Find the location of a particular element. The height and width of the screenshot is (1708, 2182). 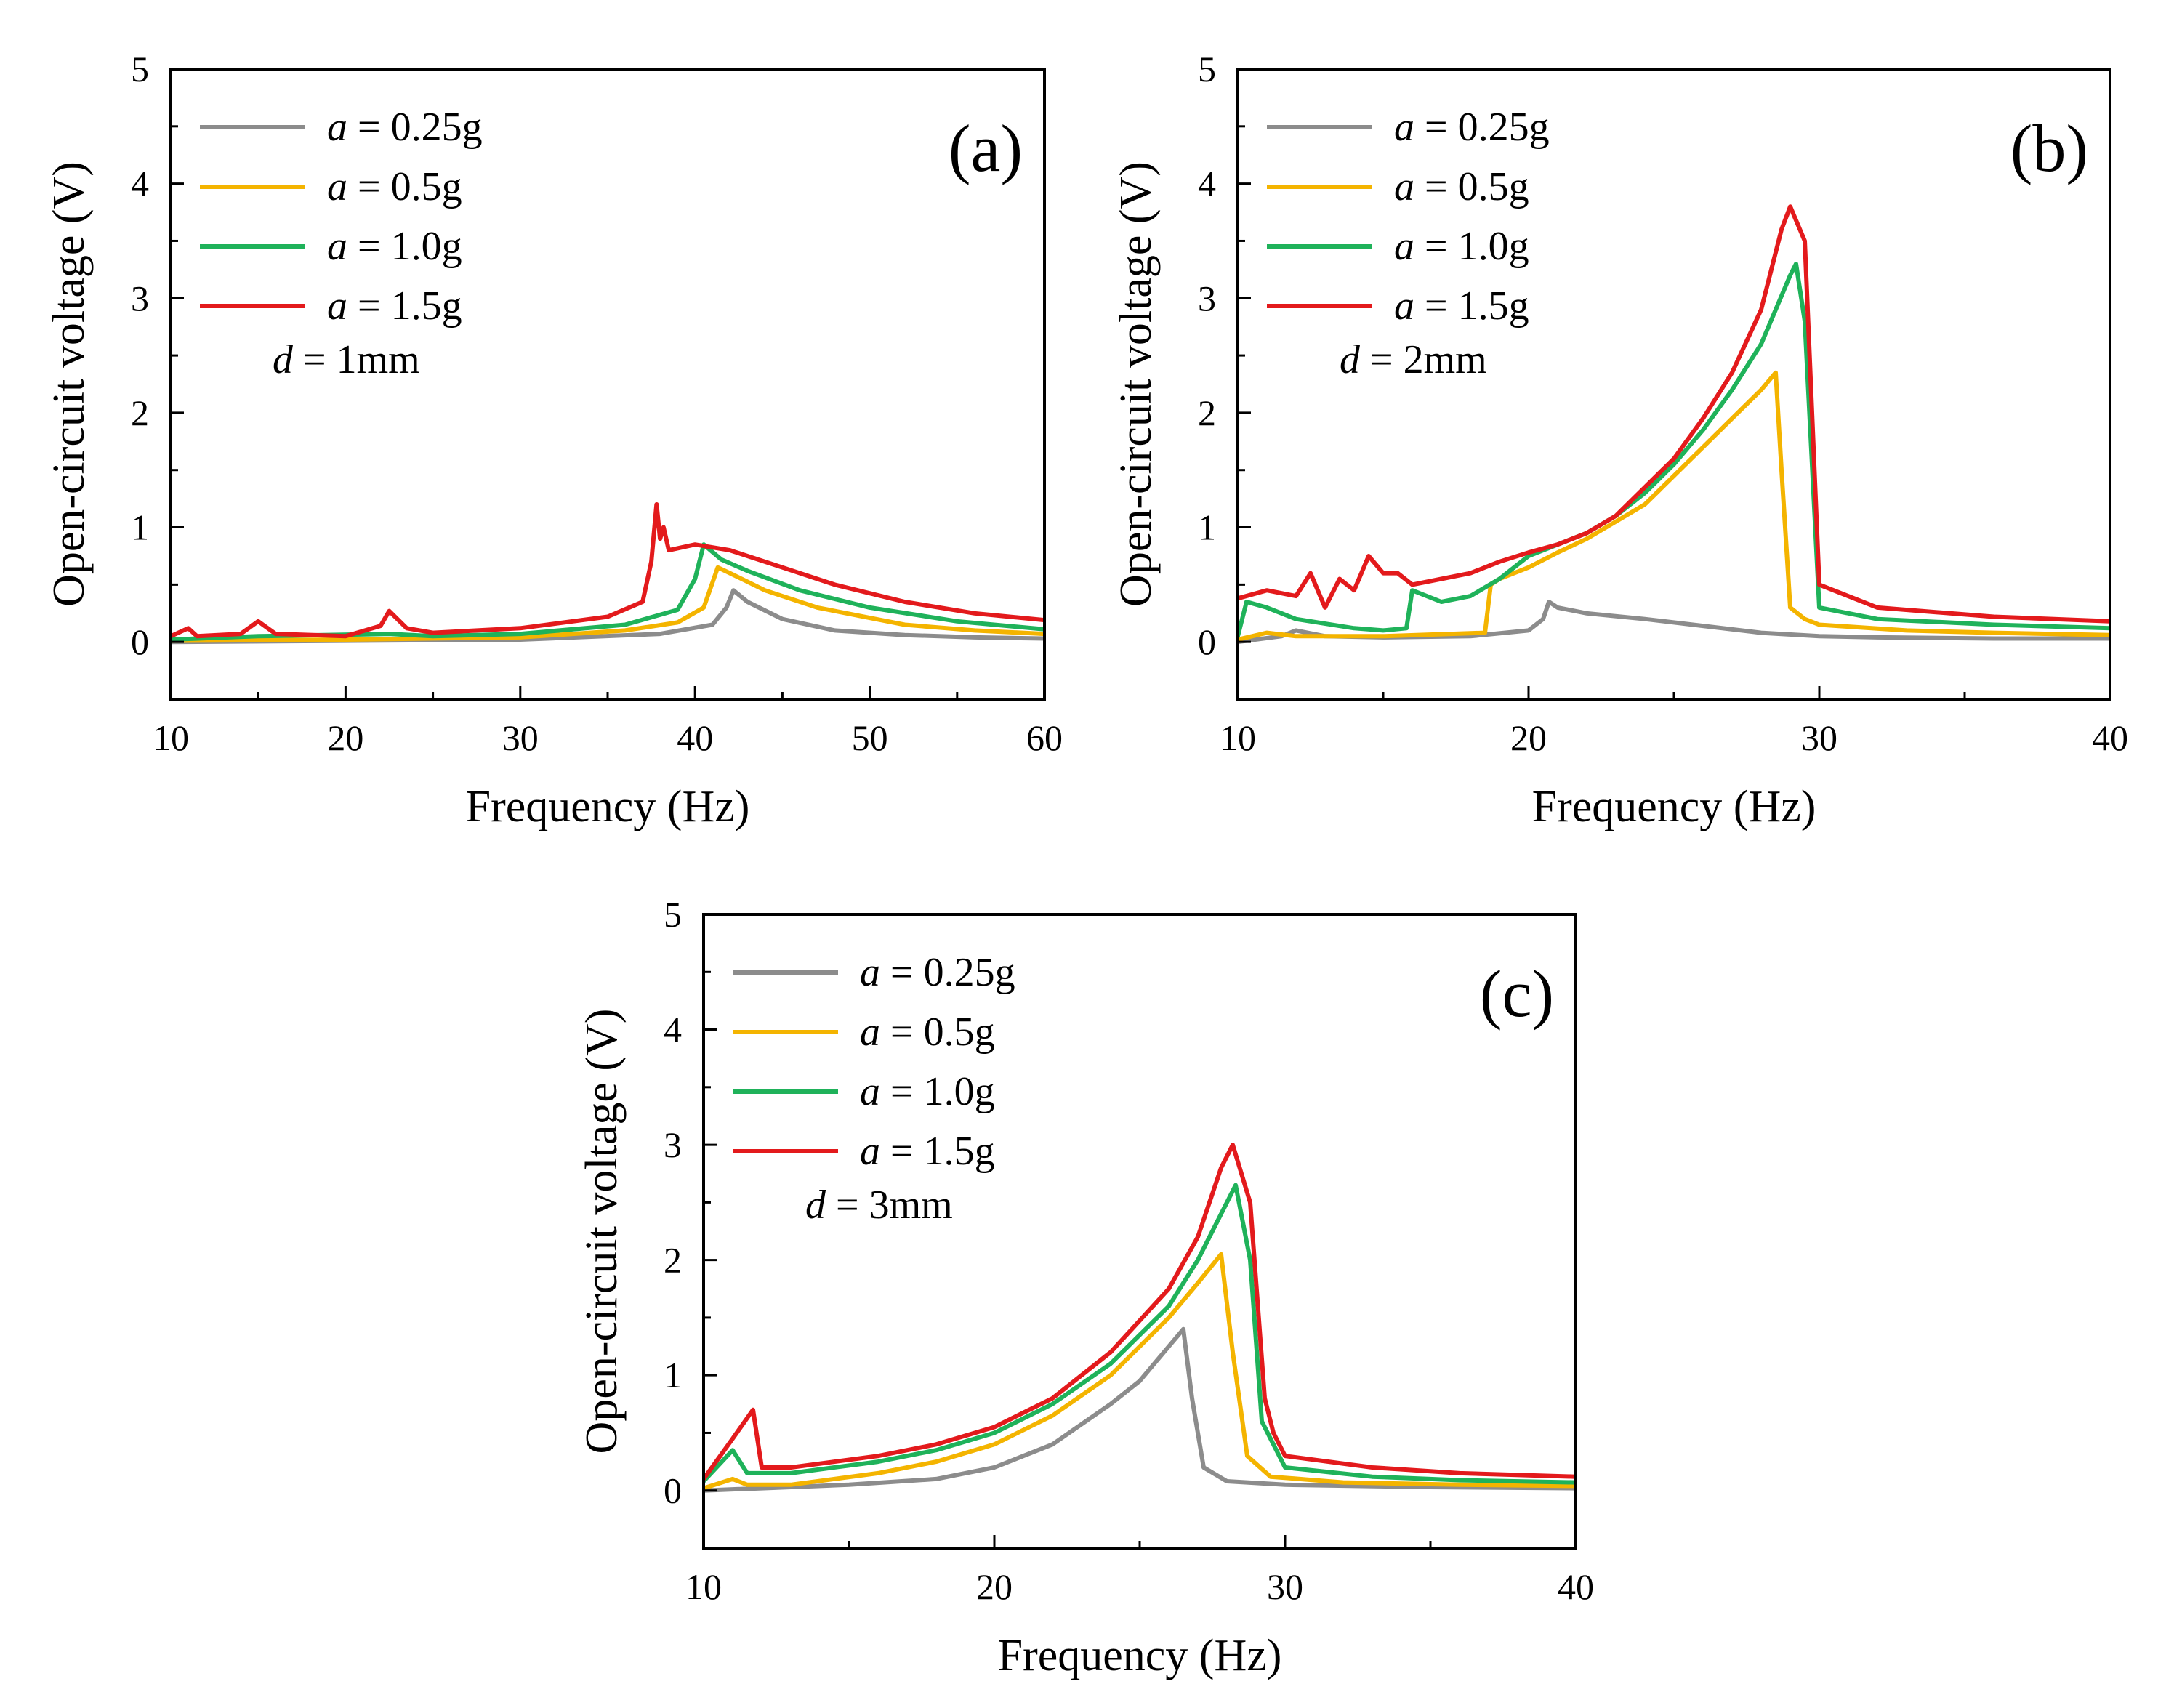

panel-tag: (a) is located at coordinates (986, 148).